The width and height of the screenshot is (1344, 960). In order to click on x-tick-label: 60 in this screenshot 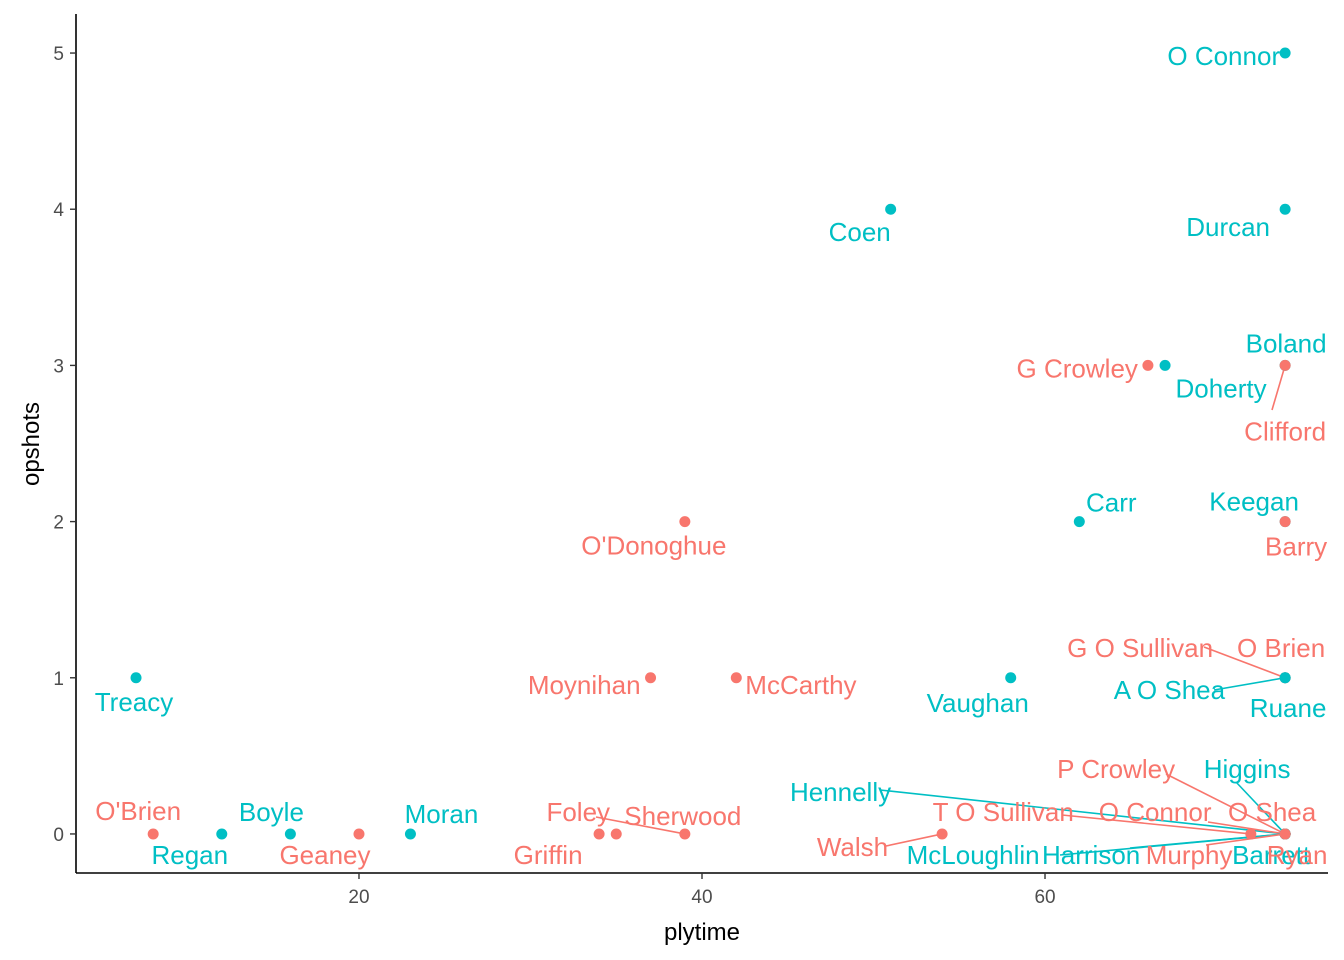, I will do `click(1044, 897)`.